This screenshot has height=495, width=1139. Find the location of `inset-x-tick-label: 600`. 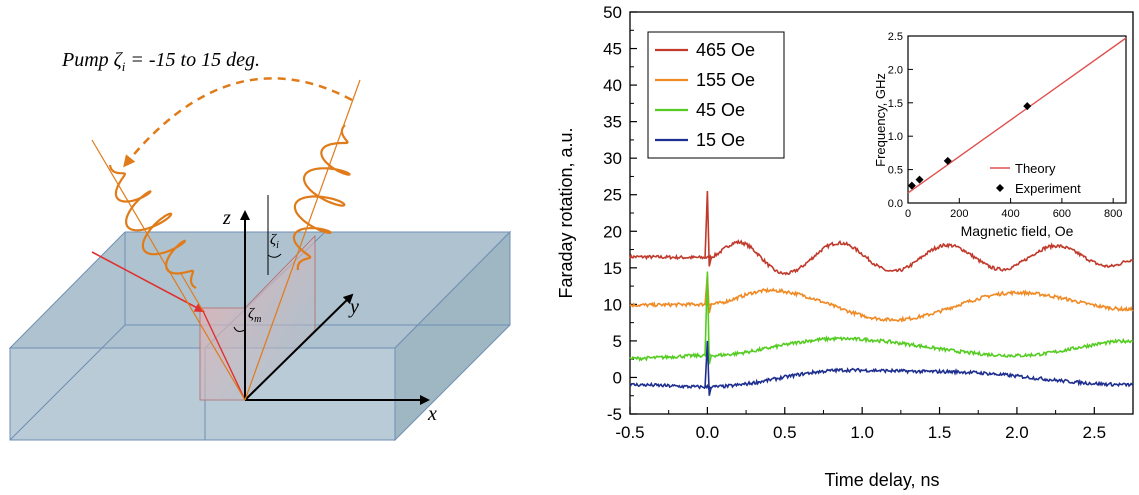

inset-x-tick-label: 600 is located at coordinates (1062, 214).